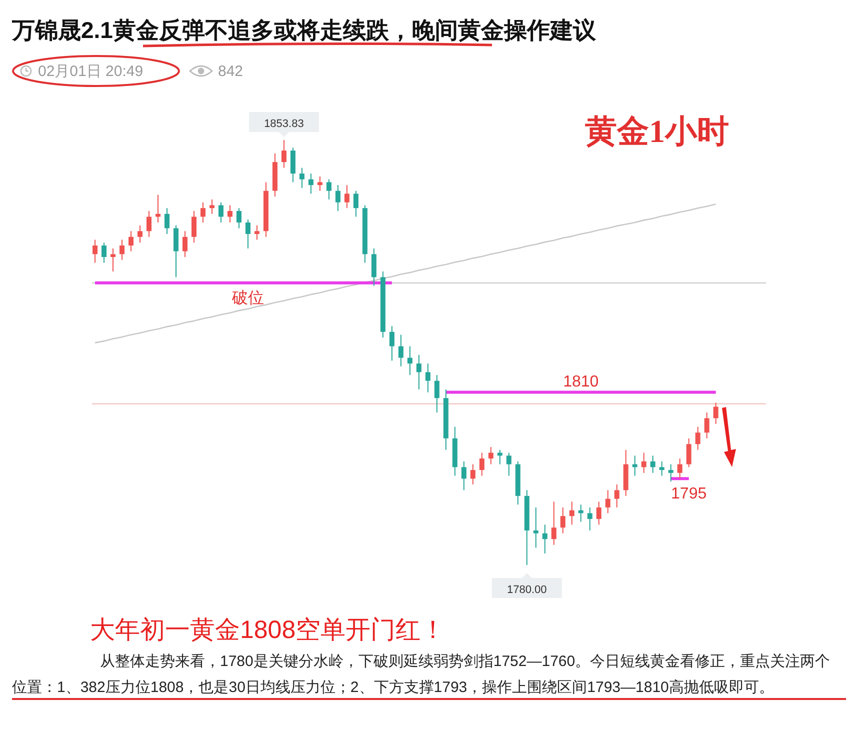  What do you see at coordinates (91, 71) in the screenshot?
I see `text: 02月01日 20:49` at bounding box center [91, 71].